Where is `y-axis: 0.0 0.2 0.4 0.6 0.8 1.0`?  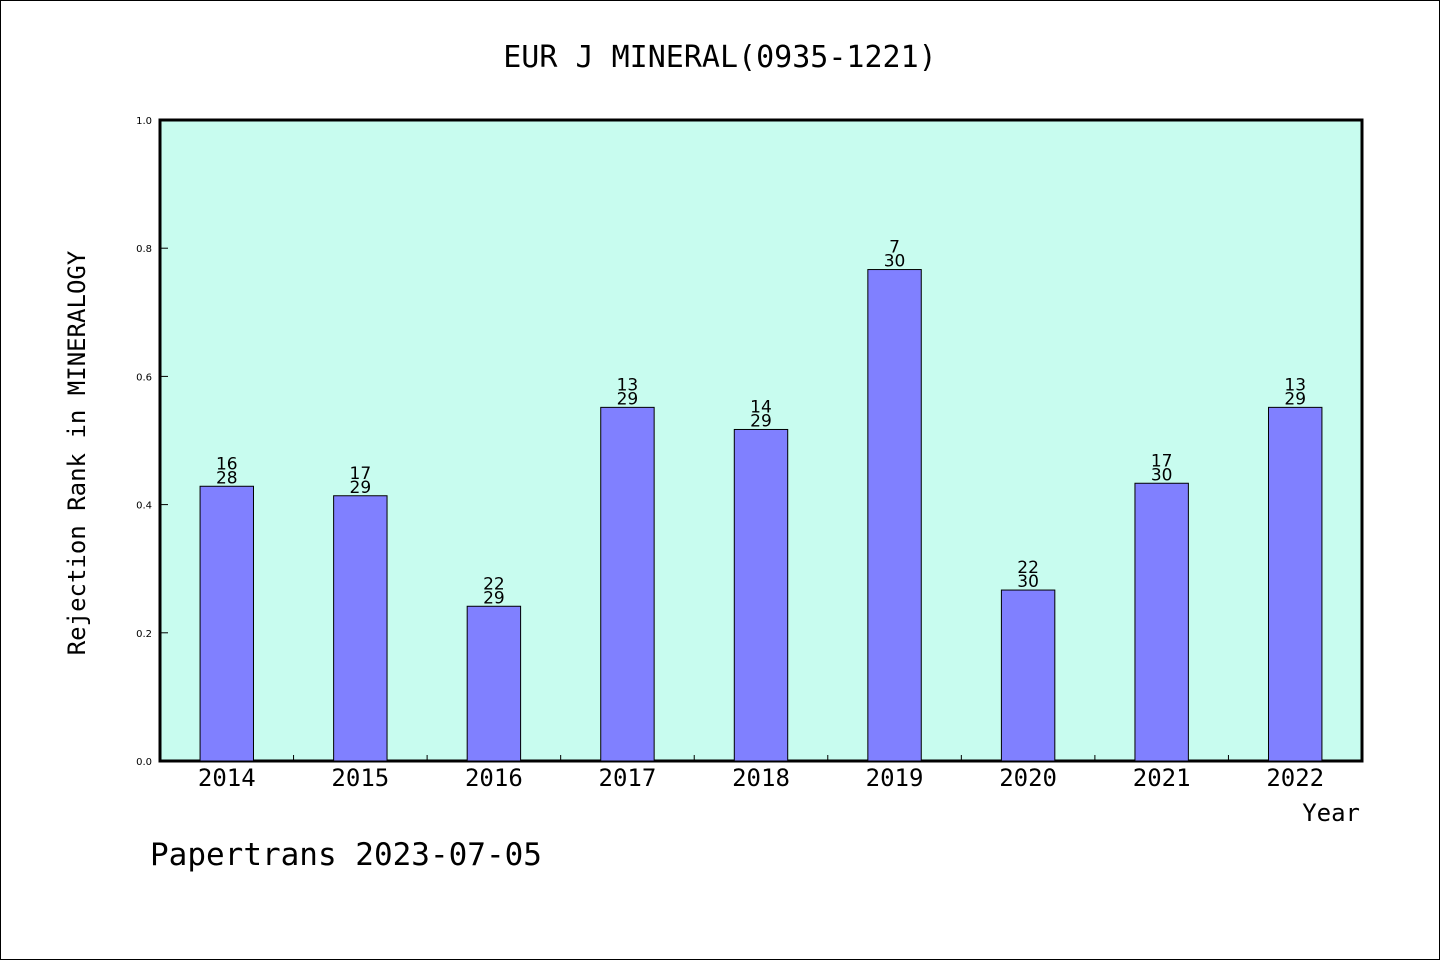
y-axis: 0.0 0.2 0.4 0.6 0.8 1.0 is located at coordinates (152, 442).